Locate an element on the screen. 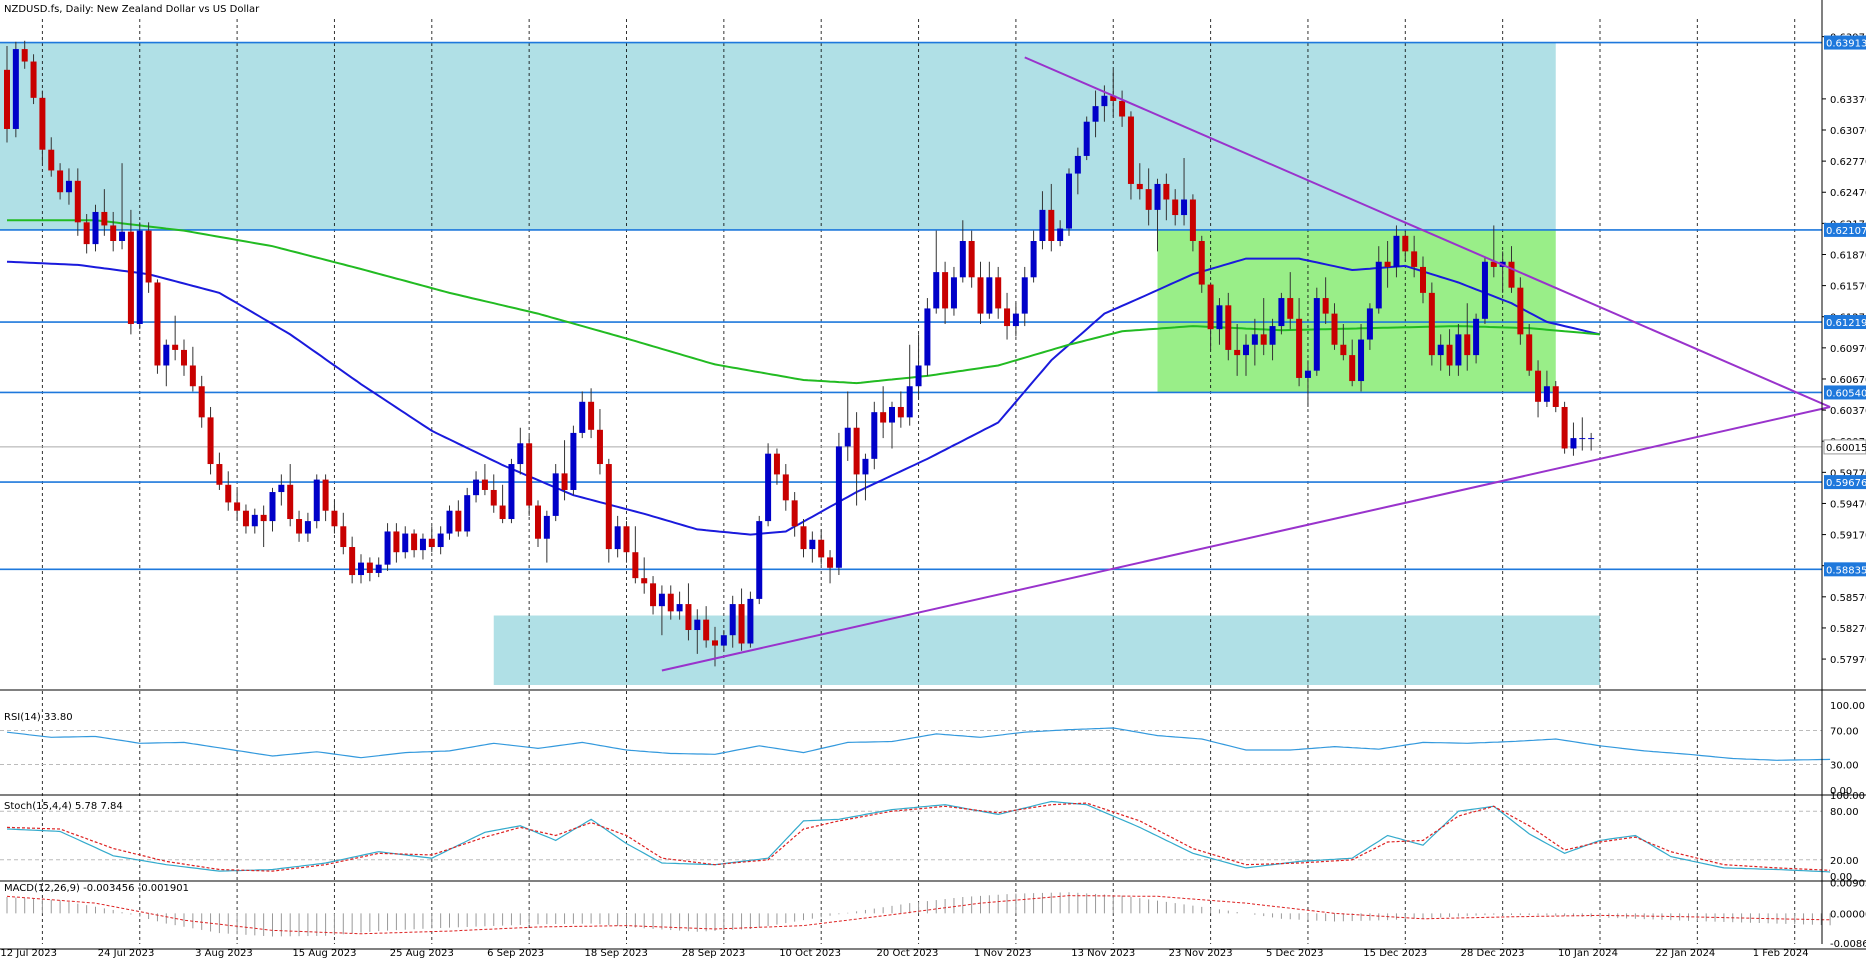  stoch-main-line is located at coordinates (918, 836).